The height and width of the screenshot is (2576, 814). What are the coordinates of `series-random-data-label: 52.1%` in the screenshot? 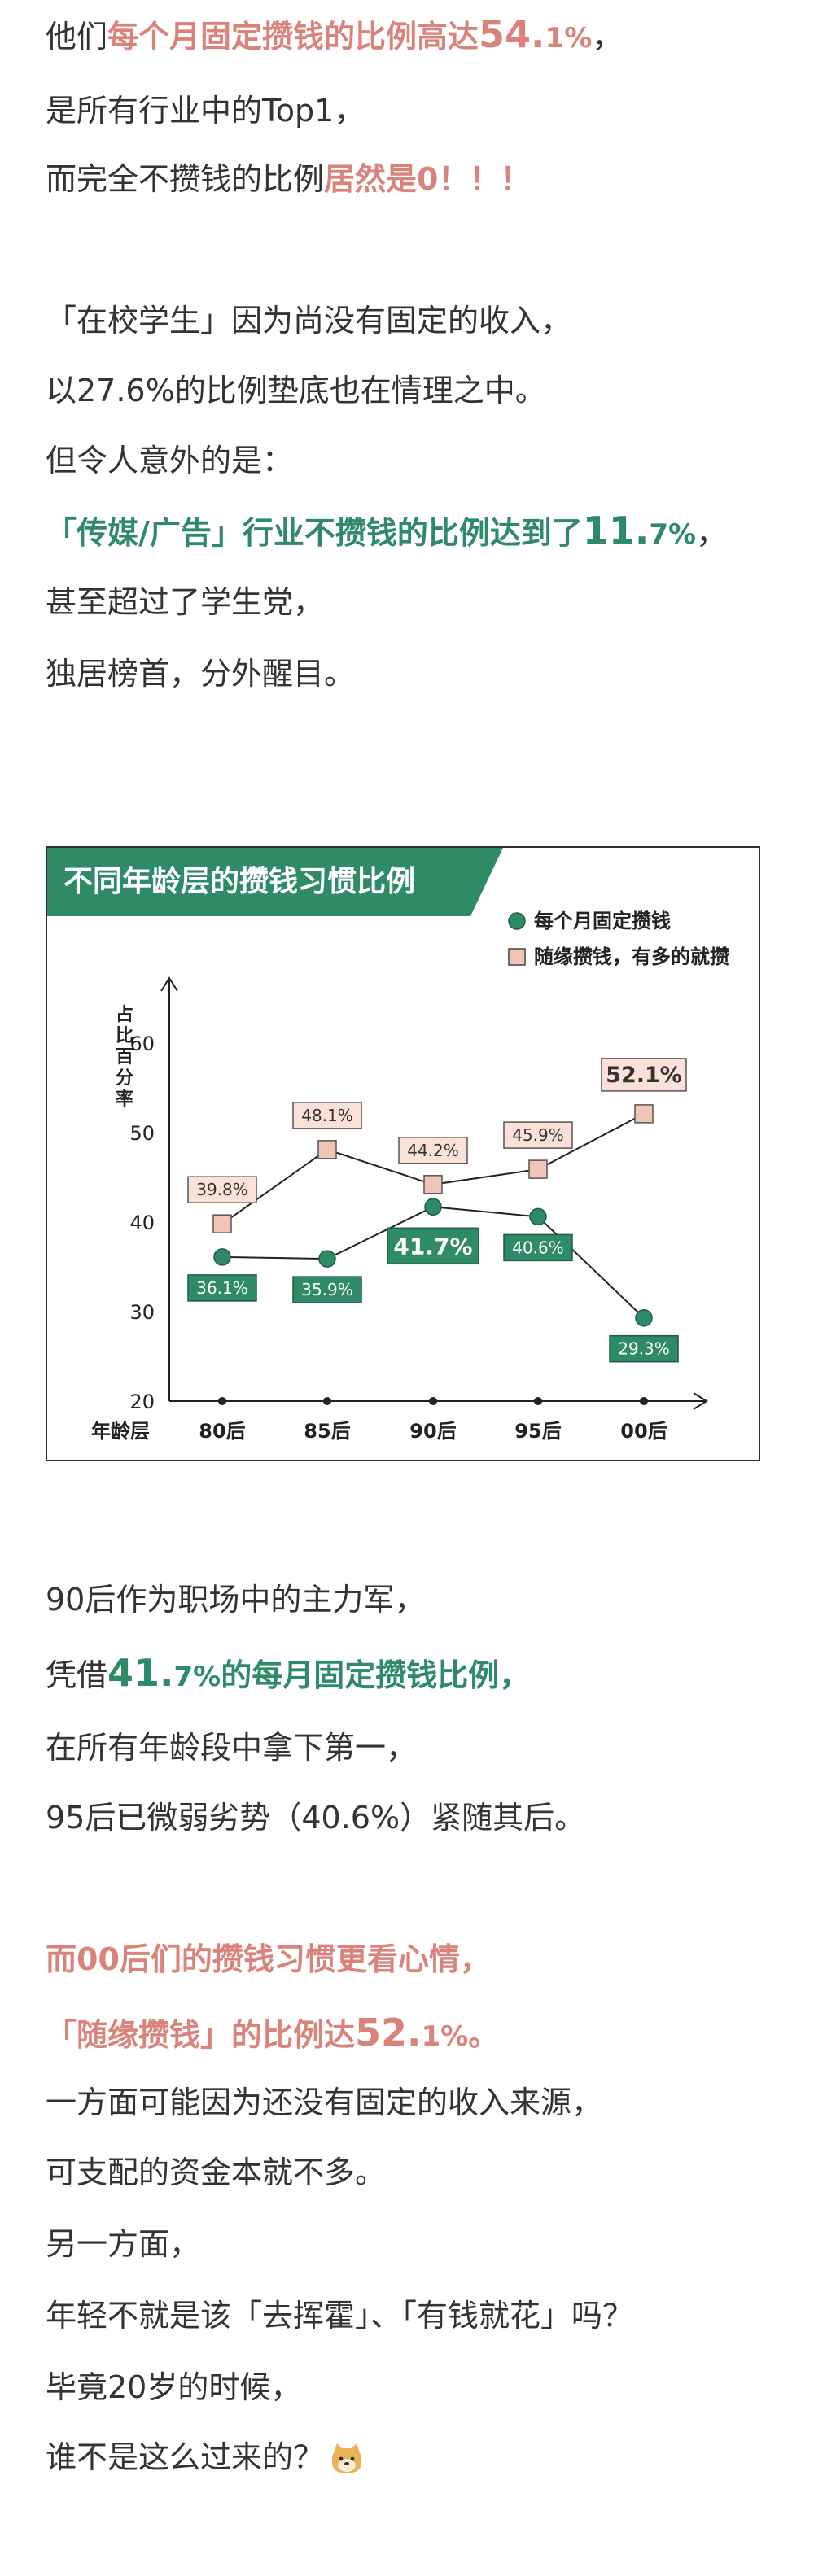 It's located at (644, 1075).